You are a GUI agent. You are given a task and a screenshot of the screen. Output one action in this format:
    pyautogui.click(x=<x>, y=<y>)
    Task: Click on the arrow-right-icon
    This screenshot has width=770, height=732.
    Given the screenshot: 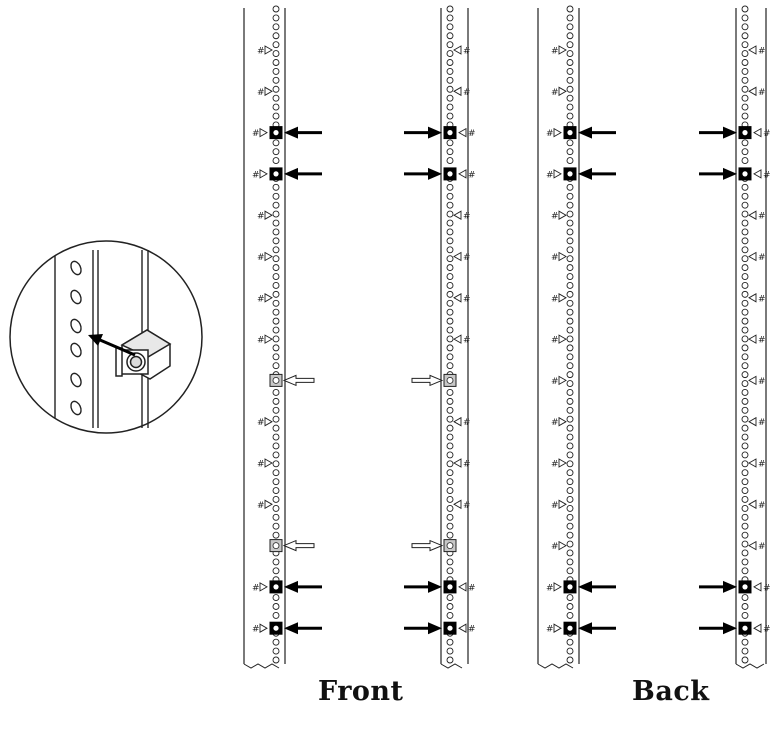 What is the action you would take?
    pyautogui.click(x=423, y=132)
    